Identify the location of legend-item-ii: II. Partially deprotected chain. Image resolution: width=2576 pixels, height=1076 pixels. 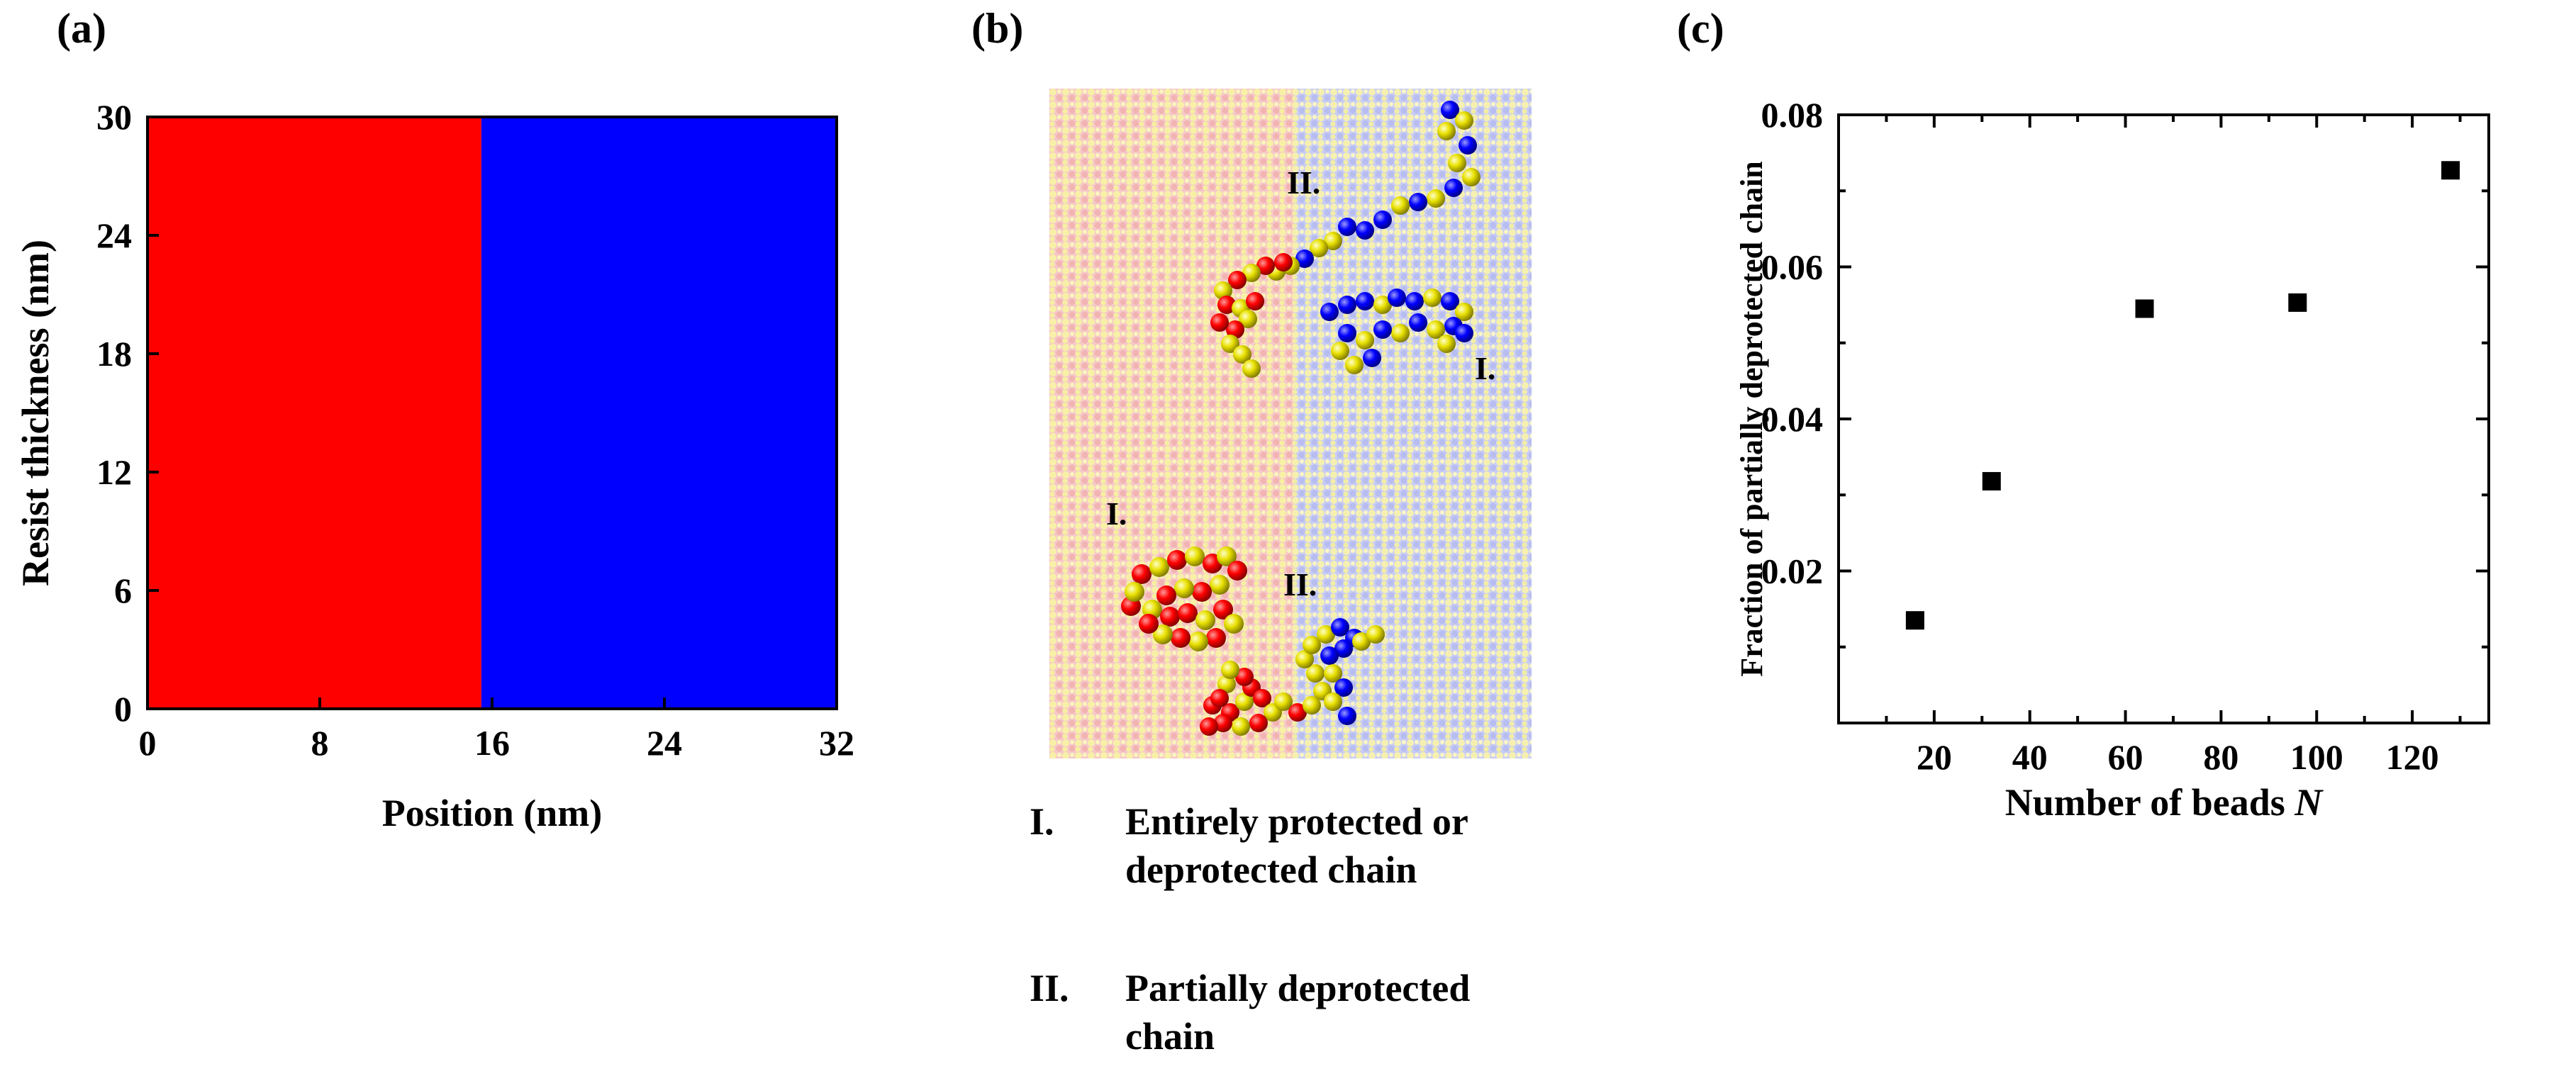
(1278, 1013).